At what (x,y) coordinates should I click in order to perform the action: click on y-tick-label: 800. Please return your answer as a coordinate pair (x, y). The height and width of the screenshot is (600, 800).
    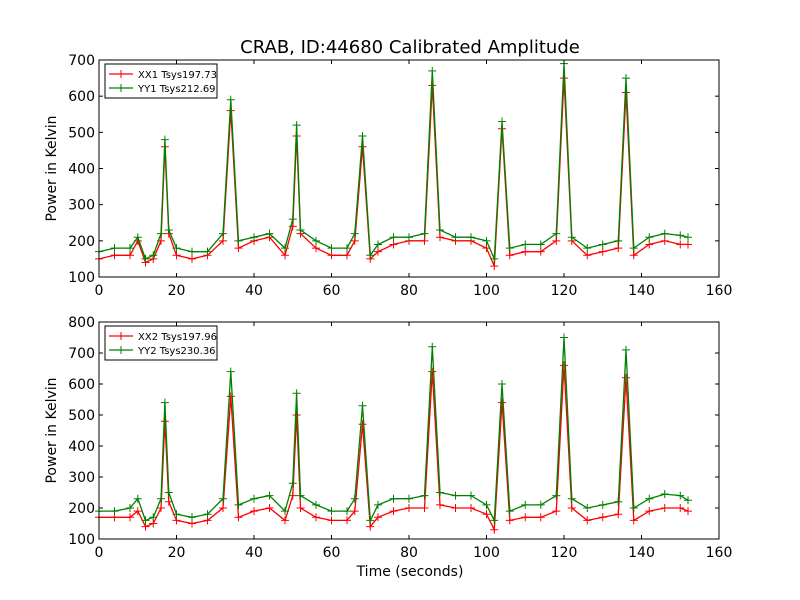
    Looking at the image, I should click on (81, 323).